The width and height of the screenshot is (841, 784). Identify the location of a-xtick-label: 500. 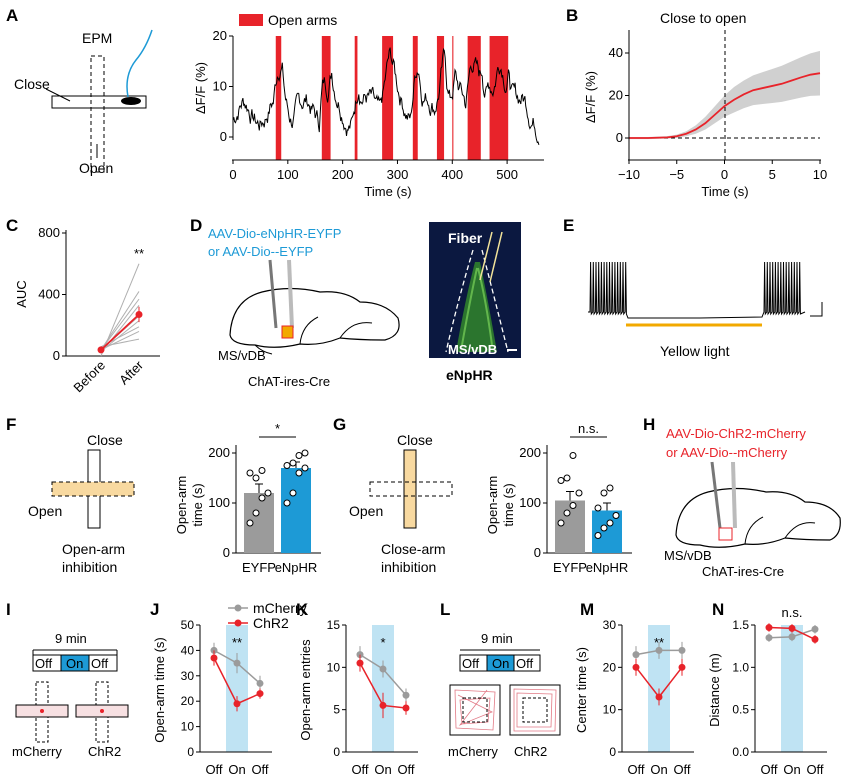
(507, 174).